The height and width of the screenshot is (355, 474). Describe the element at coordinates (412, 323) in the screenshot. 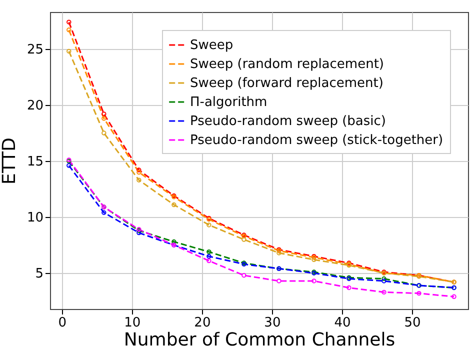

I see `x-tick-label: 50` at that location.